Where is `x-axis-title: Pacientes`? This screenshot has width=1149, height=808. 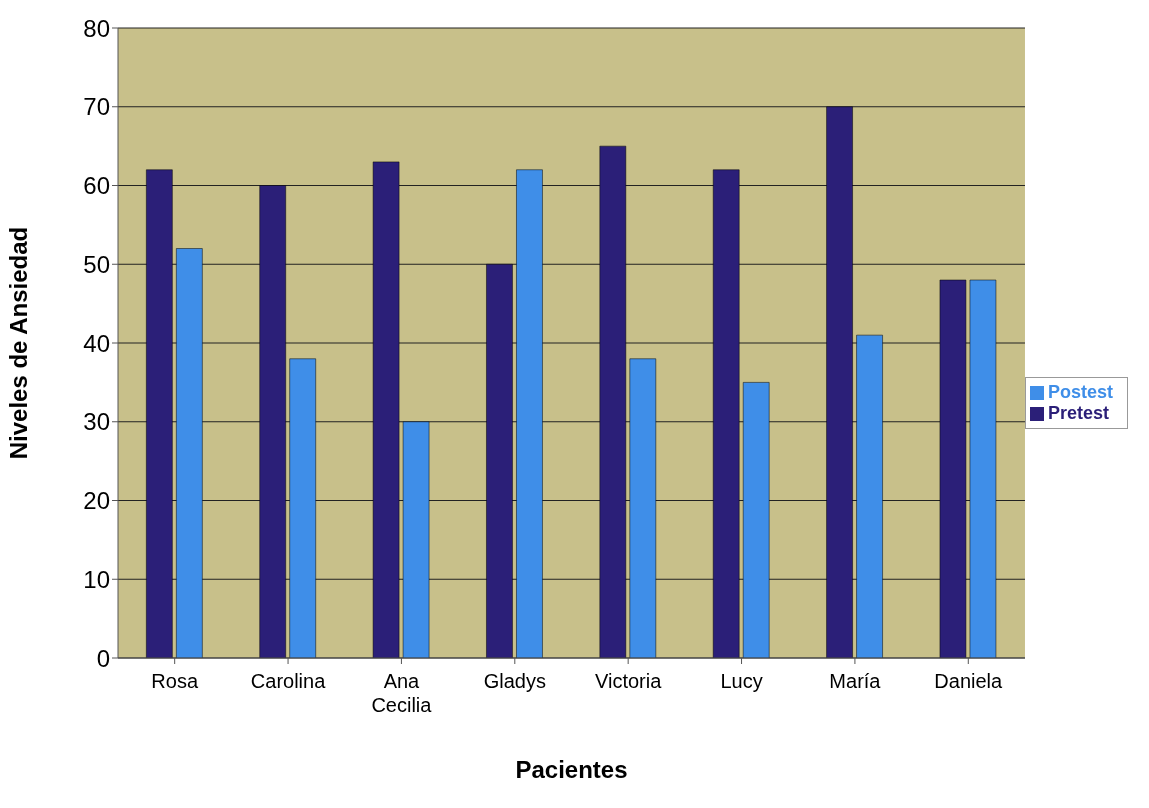 x-axis-title: Pacientes is located at coordinates (571, 769).